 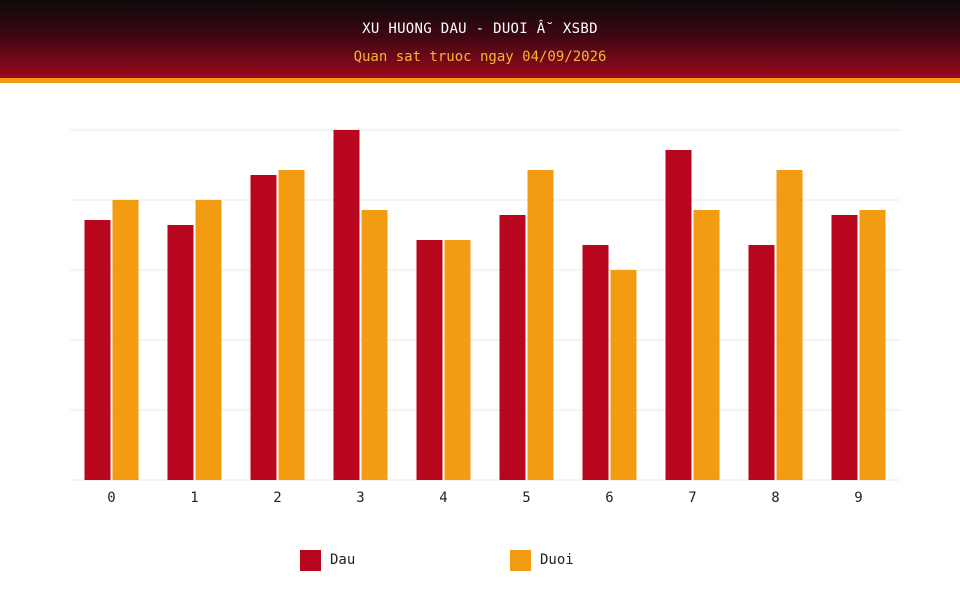 What do you see at coordinates (480, 57) in the screenshot?
I see `chart-subtitle: Quan sat truoc ngay 04/09/2026` at bounding box center [480, 57].